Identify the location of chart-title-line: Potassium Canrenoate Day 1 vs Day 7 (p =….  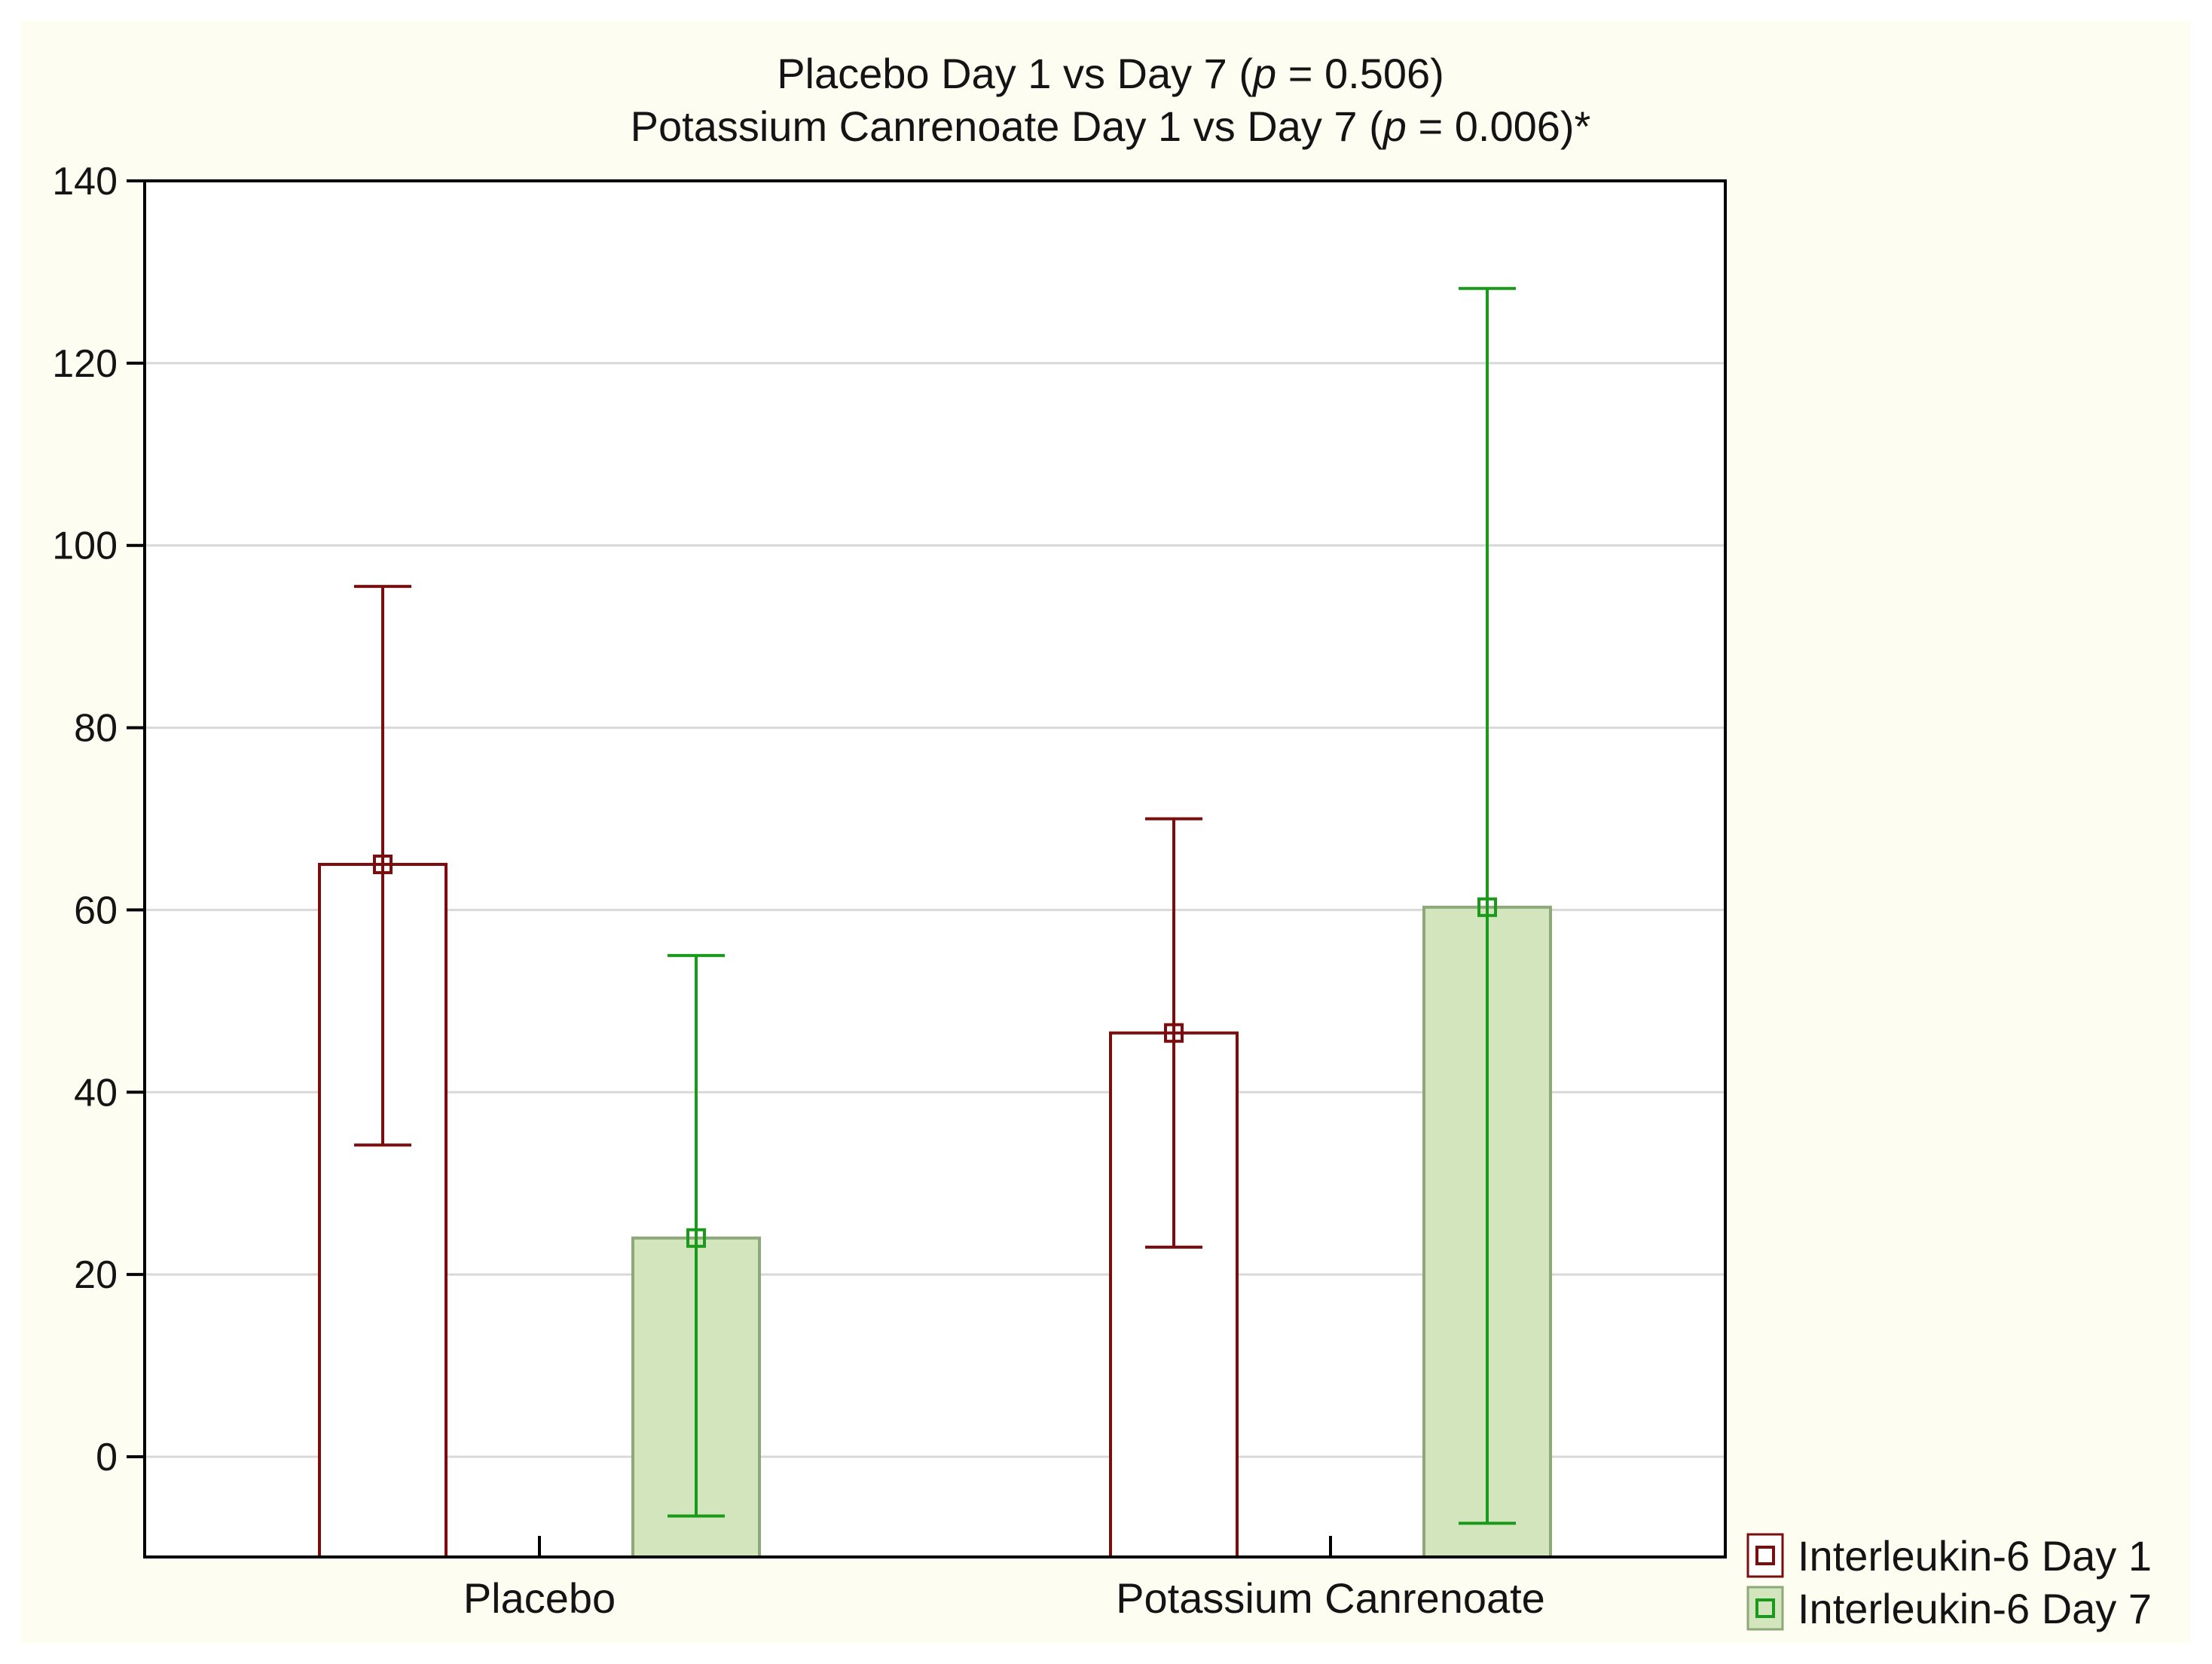
(1111, 126).